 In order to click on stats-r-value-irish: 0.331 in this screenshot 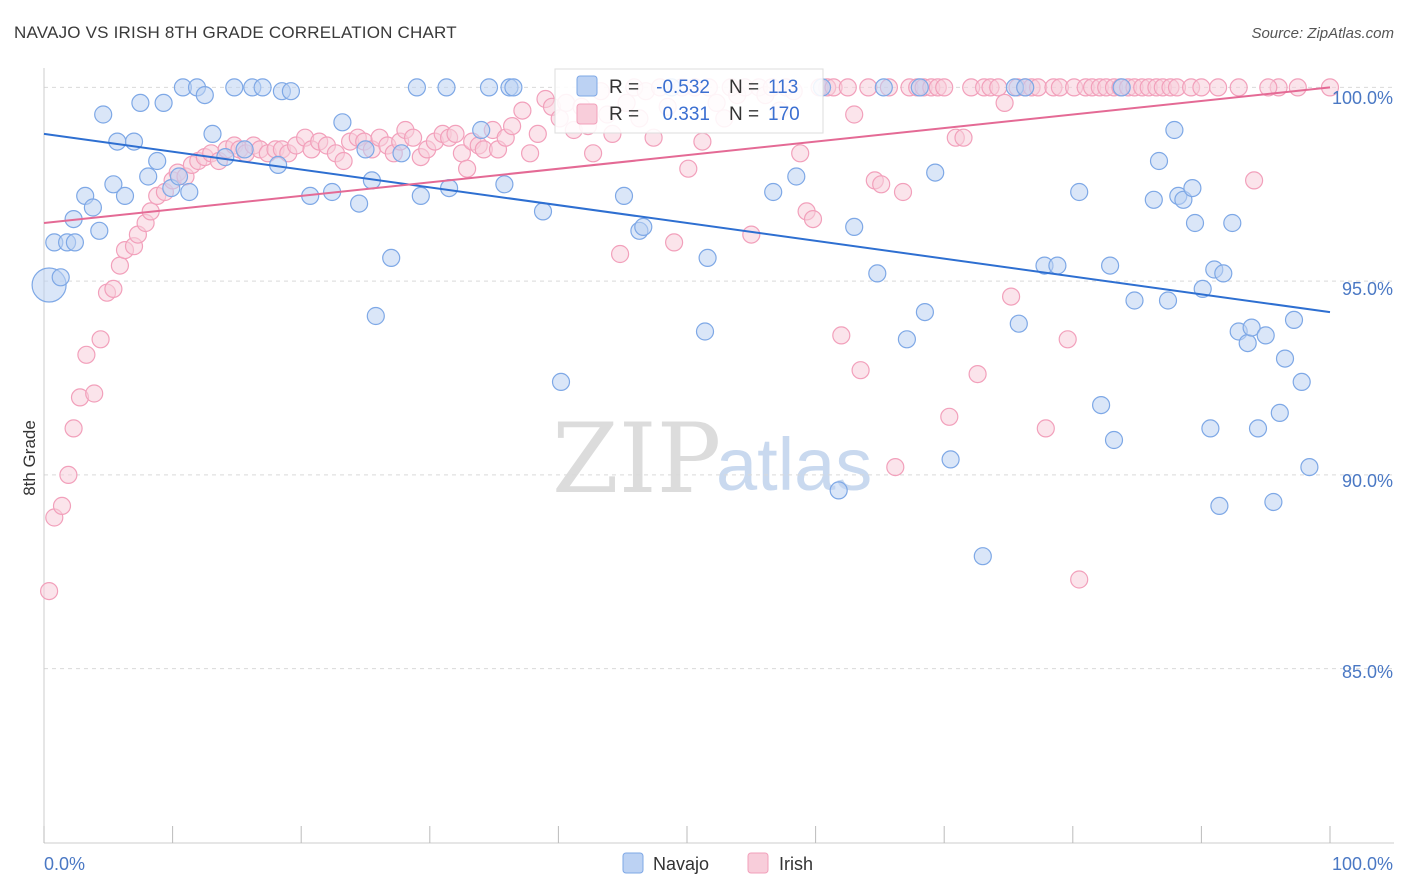, I will do `click(686, 114)`.